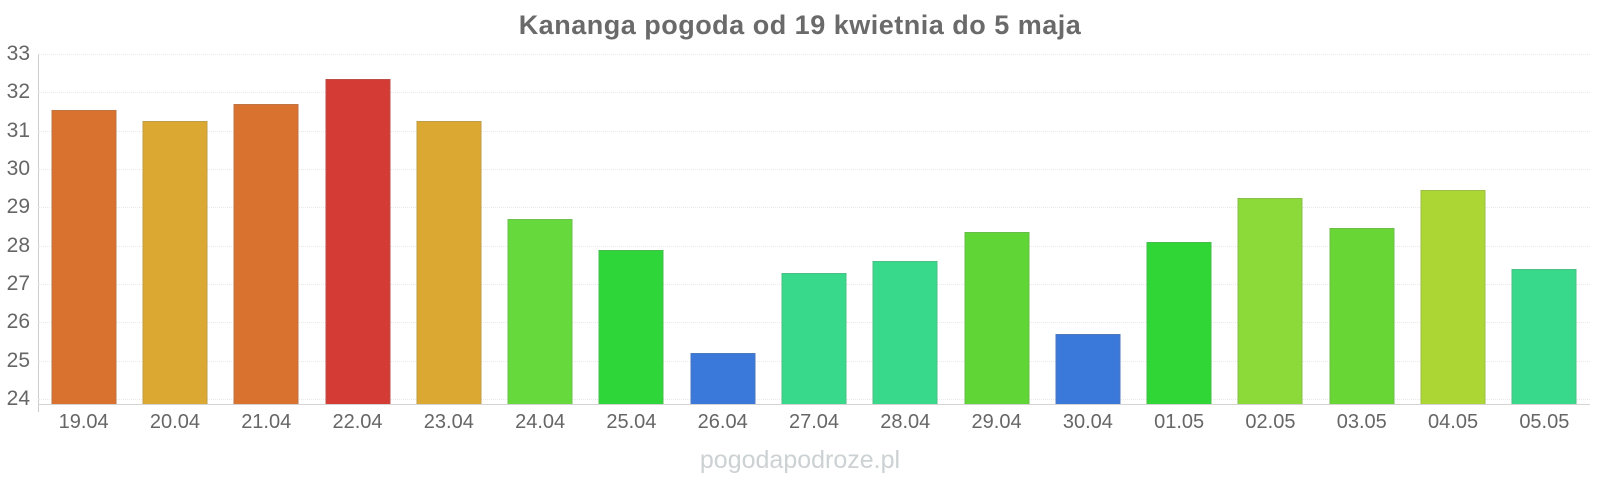  What do you see at coordinates (1453, 422) in the screenshot?
I see `x-axis-tick-label: 04.05` at bounding box center [1453, 422].